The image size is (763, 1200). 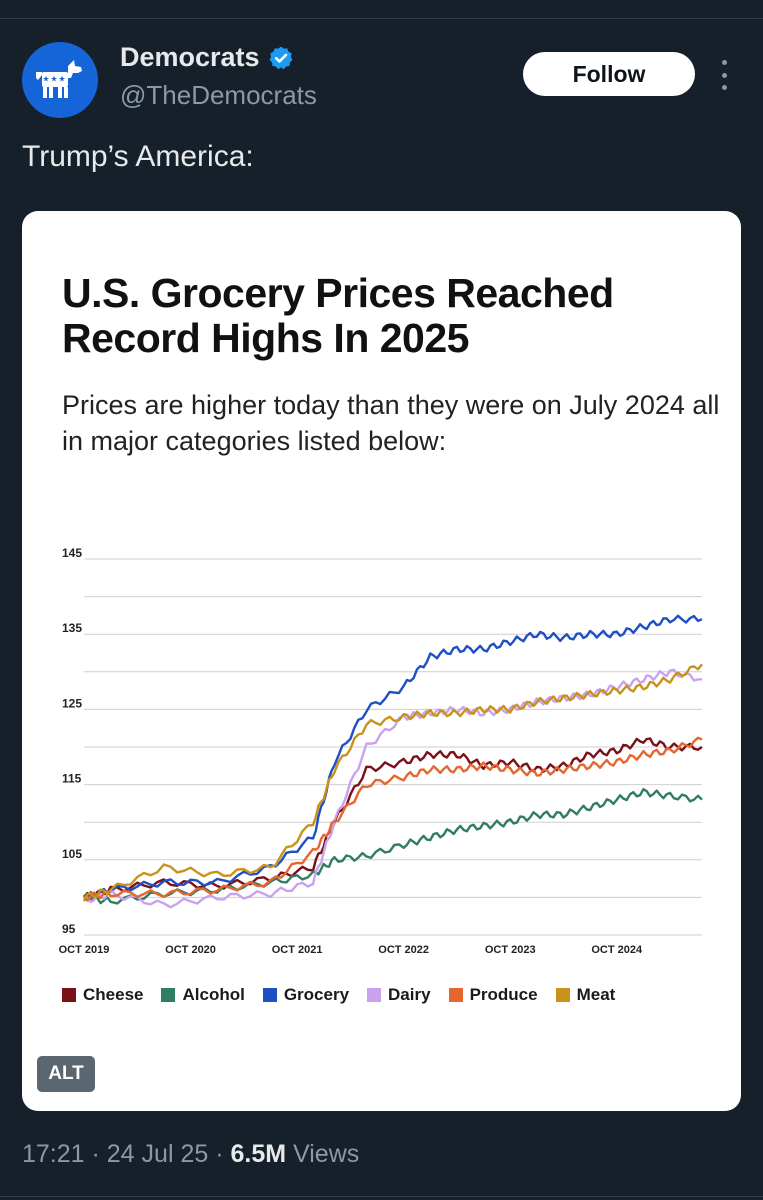 What do you see at coordinates (724, 75) in the screenshot?
I see `more-options-icon` at bounding box center [724, 75].